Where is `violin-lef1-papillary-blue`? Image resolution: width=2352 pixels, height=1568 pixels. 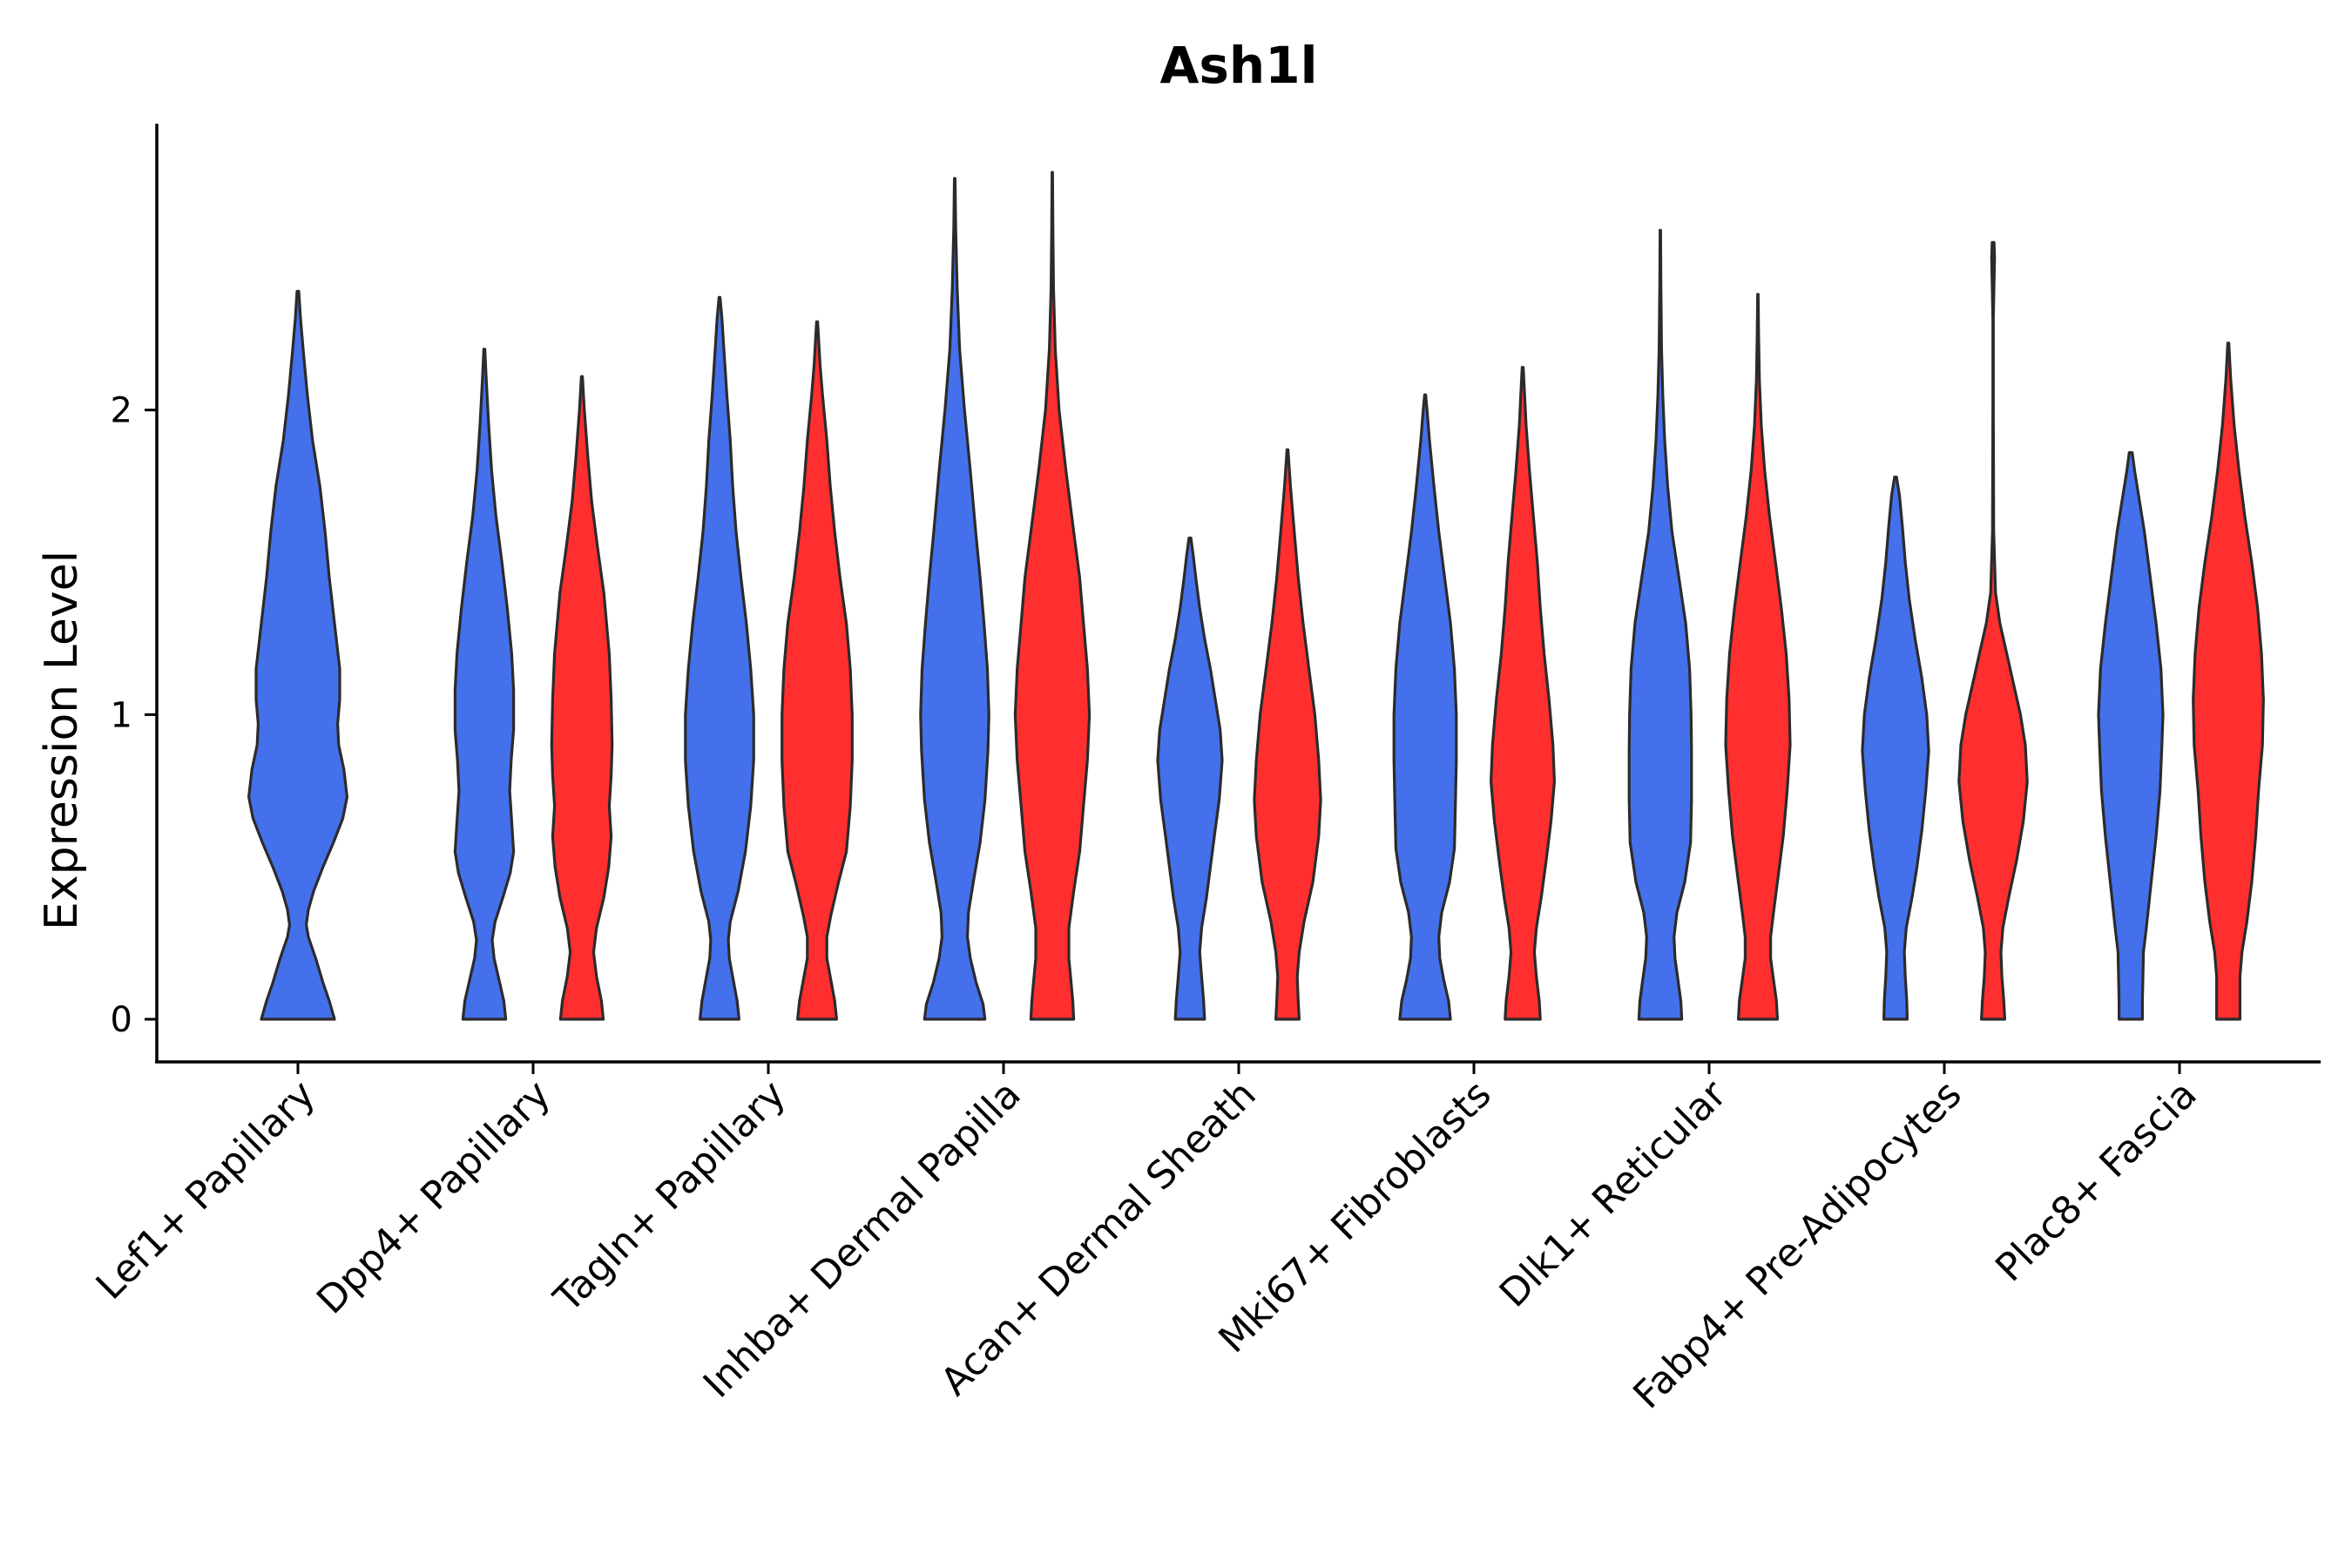 violin-lef1-papillary-blue is located at coordinates (297, 655).